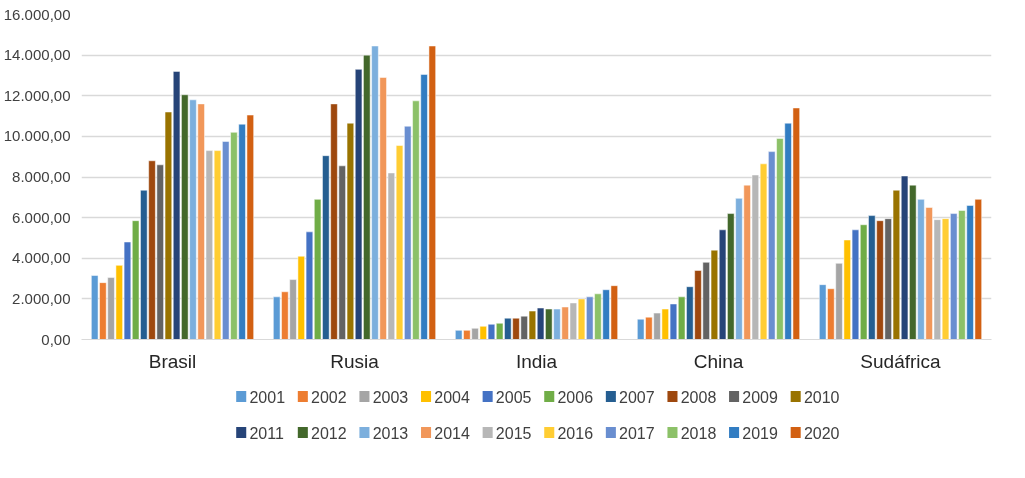  What do you see at coordinates (760, 397) in the screenshot?
I see `legend-label: 2009` at bounding box center [760, 397].